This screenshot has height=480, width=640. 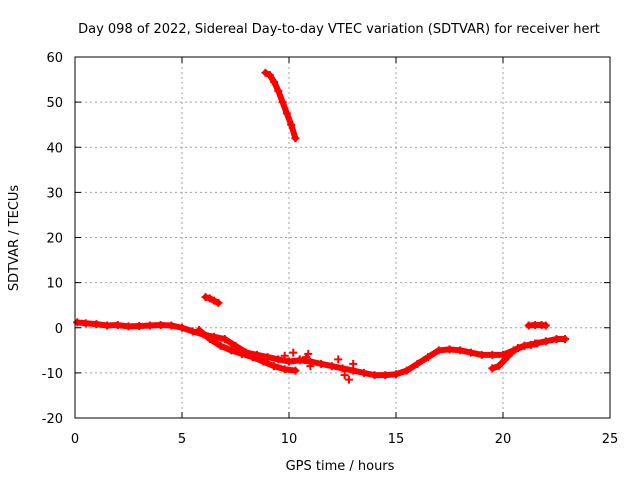 I want to click on series-small-segment-6h, so click(x=212, y=300).